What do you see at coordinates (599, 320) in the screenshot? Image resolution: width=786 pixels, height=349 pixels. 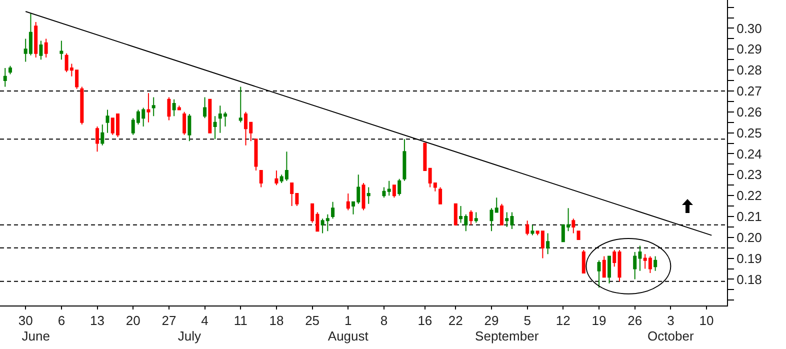 I see `x-tick-label: 19` at bounding box center [599, 320].